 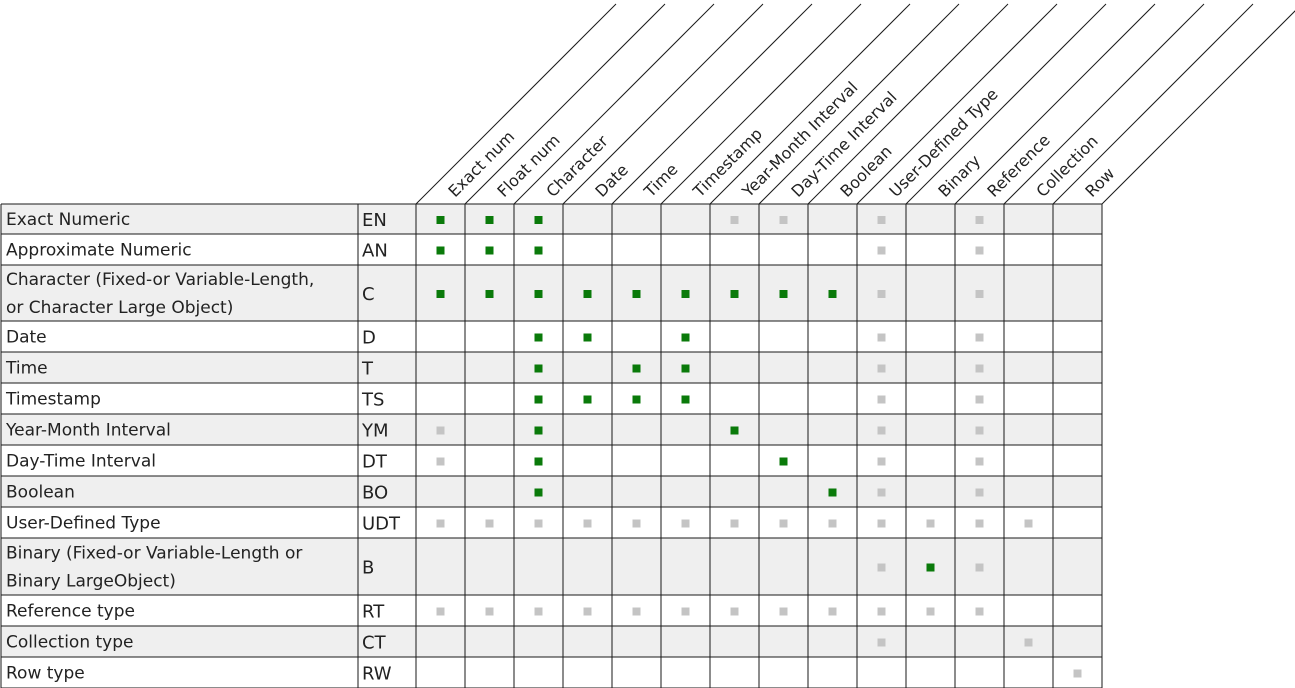 I want to click on row-abbreviation: DT, so click(x=375, y=462).